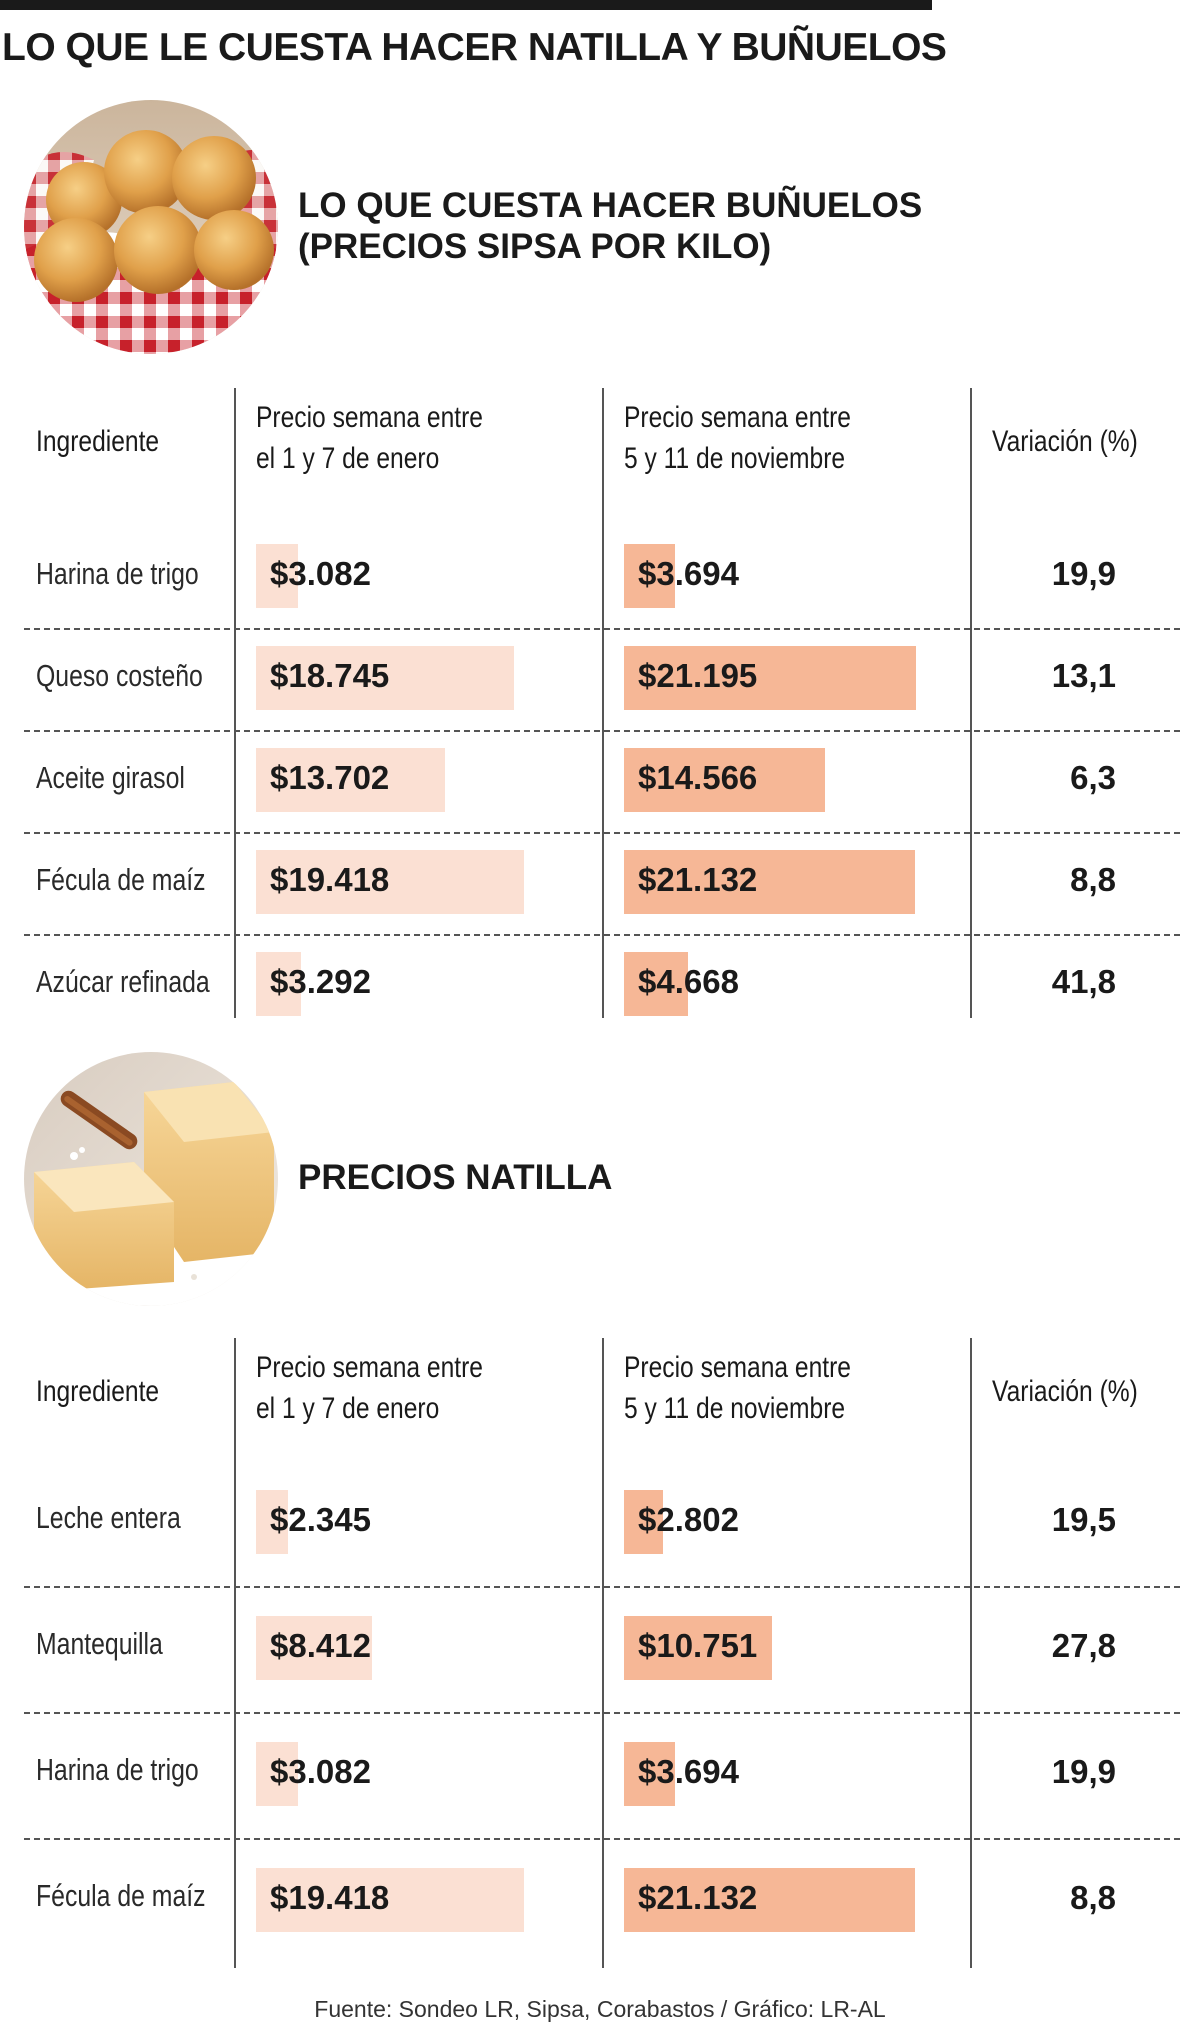  I want to click on value-variation: 6,3, so click(1093, 777).